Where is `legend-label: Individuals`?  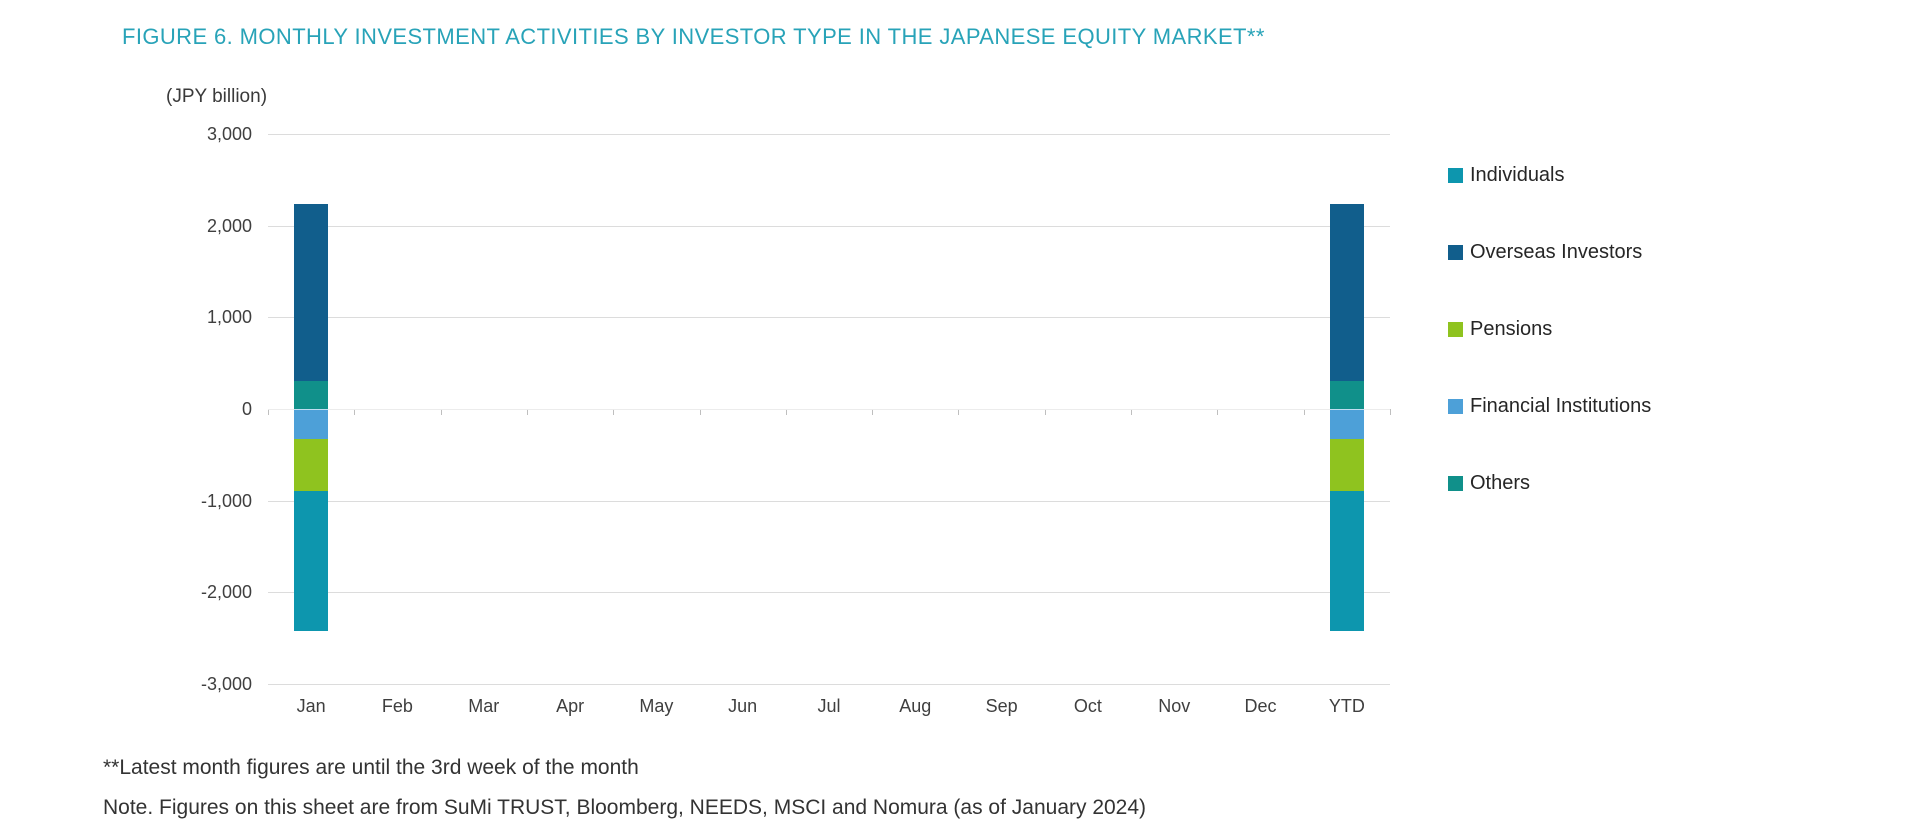
legend-label: Individuals is located at coordinates (1517, 174).